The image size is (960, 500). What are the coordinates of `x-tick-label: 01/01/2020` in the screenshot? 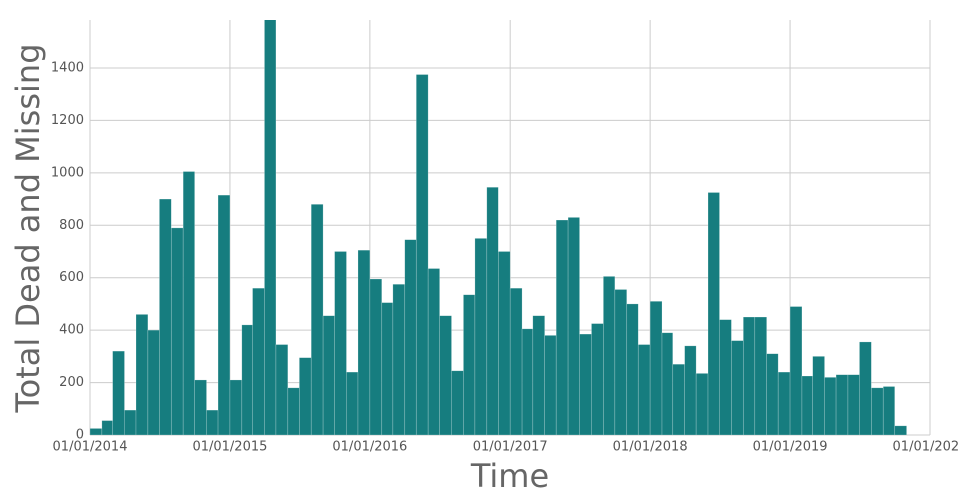 It's located at (926, 447).